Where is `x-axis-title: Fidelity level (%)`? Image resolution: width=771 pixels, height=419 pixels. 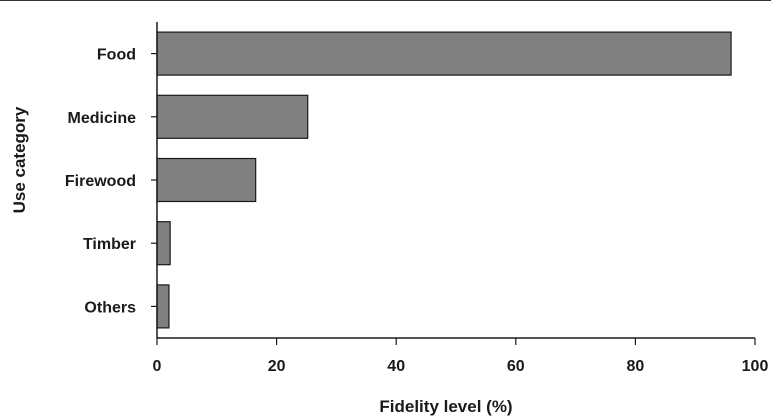
x-axis-title: Fidelity level (%) is located at coordinates (445, 406).